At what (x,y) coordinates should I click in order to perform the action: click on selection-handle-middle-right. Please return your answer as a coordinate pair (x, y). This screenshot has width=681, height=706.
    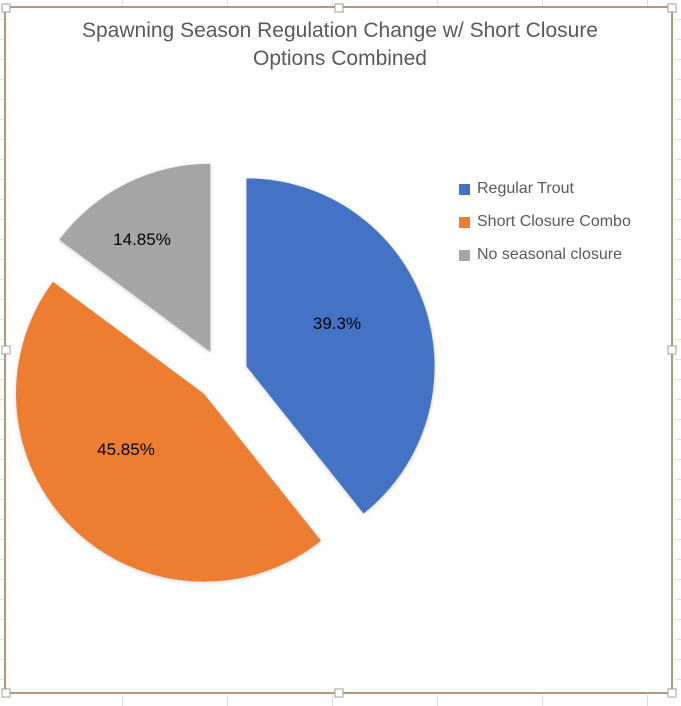
    Looking at the image, I should click on (672, 350).